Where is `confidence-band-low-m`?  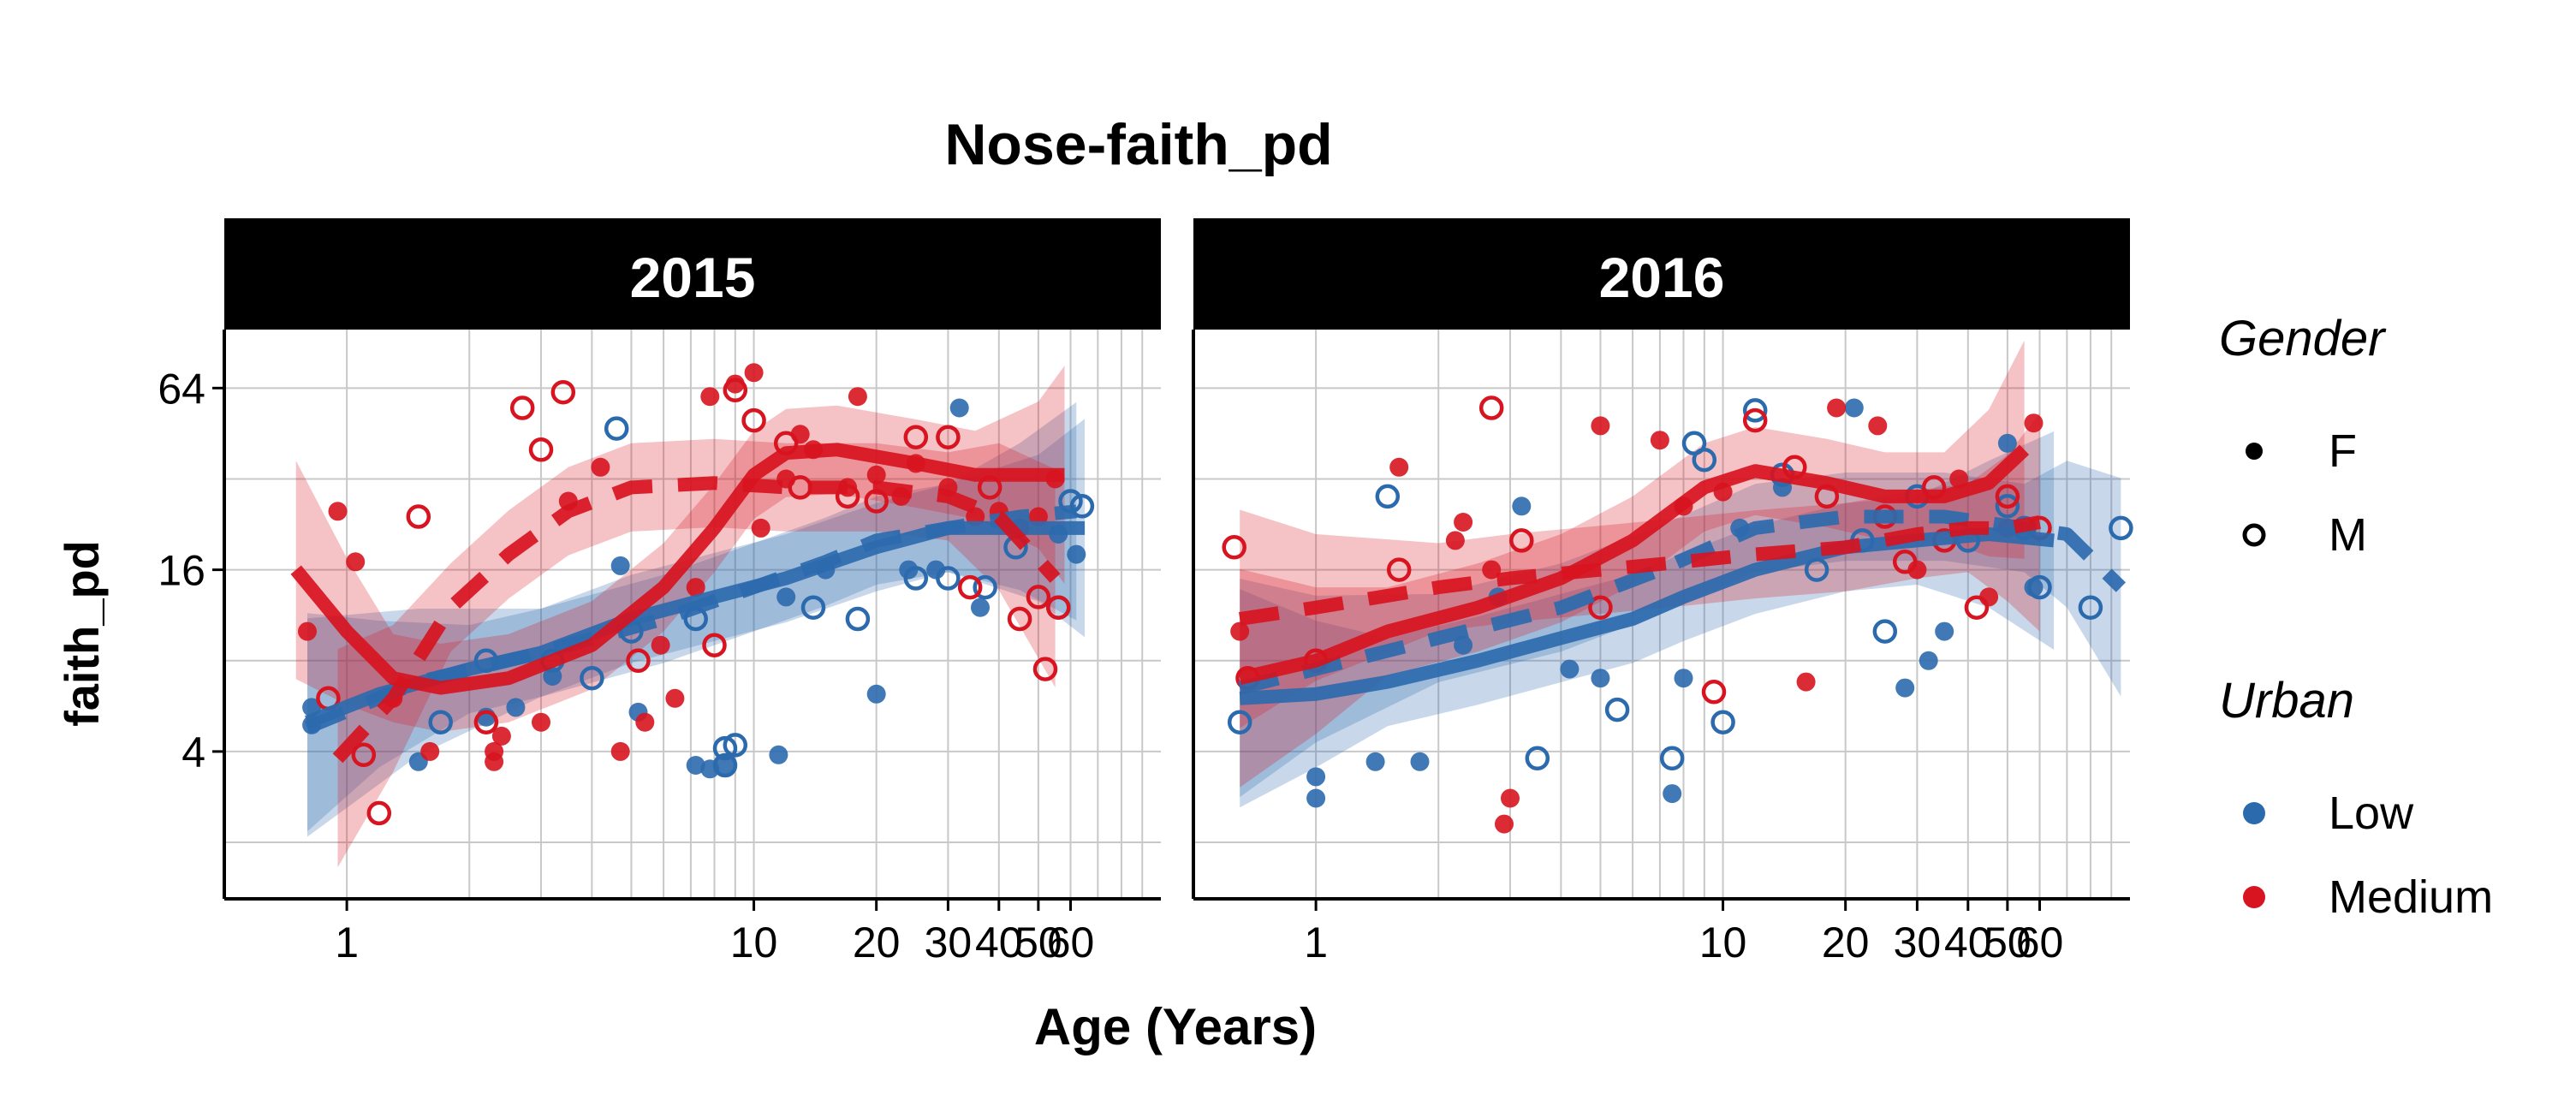
confidence-band-low-m is located at coordinates (692, 619).